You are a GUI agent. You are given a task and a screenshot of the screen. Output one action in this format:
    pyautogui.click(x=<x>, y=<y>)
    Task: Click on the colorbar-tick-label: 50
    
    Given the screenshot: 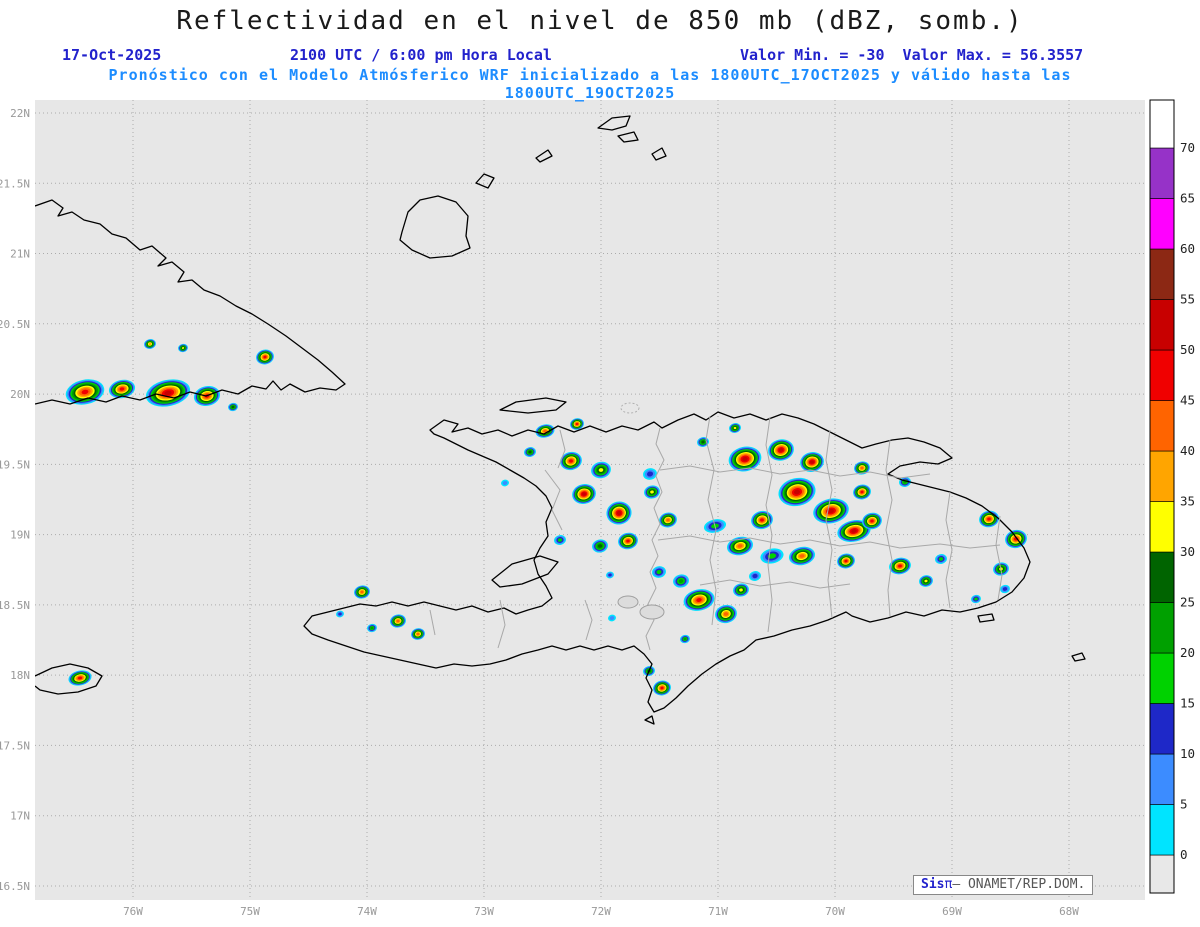 What is the action you would take?
    pyautogui.click(x=1187, y=349)
    